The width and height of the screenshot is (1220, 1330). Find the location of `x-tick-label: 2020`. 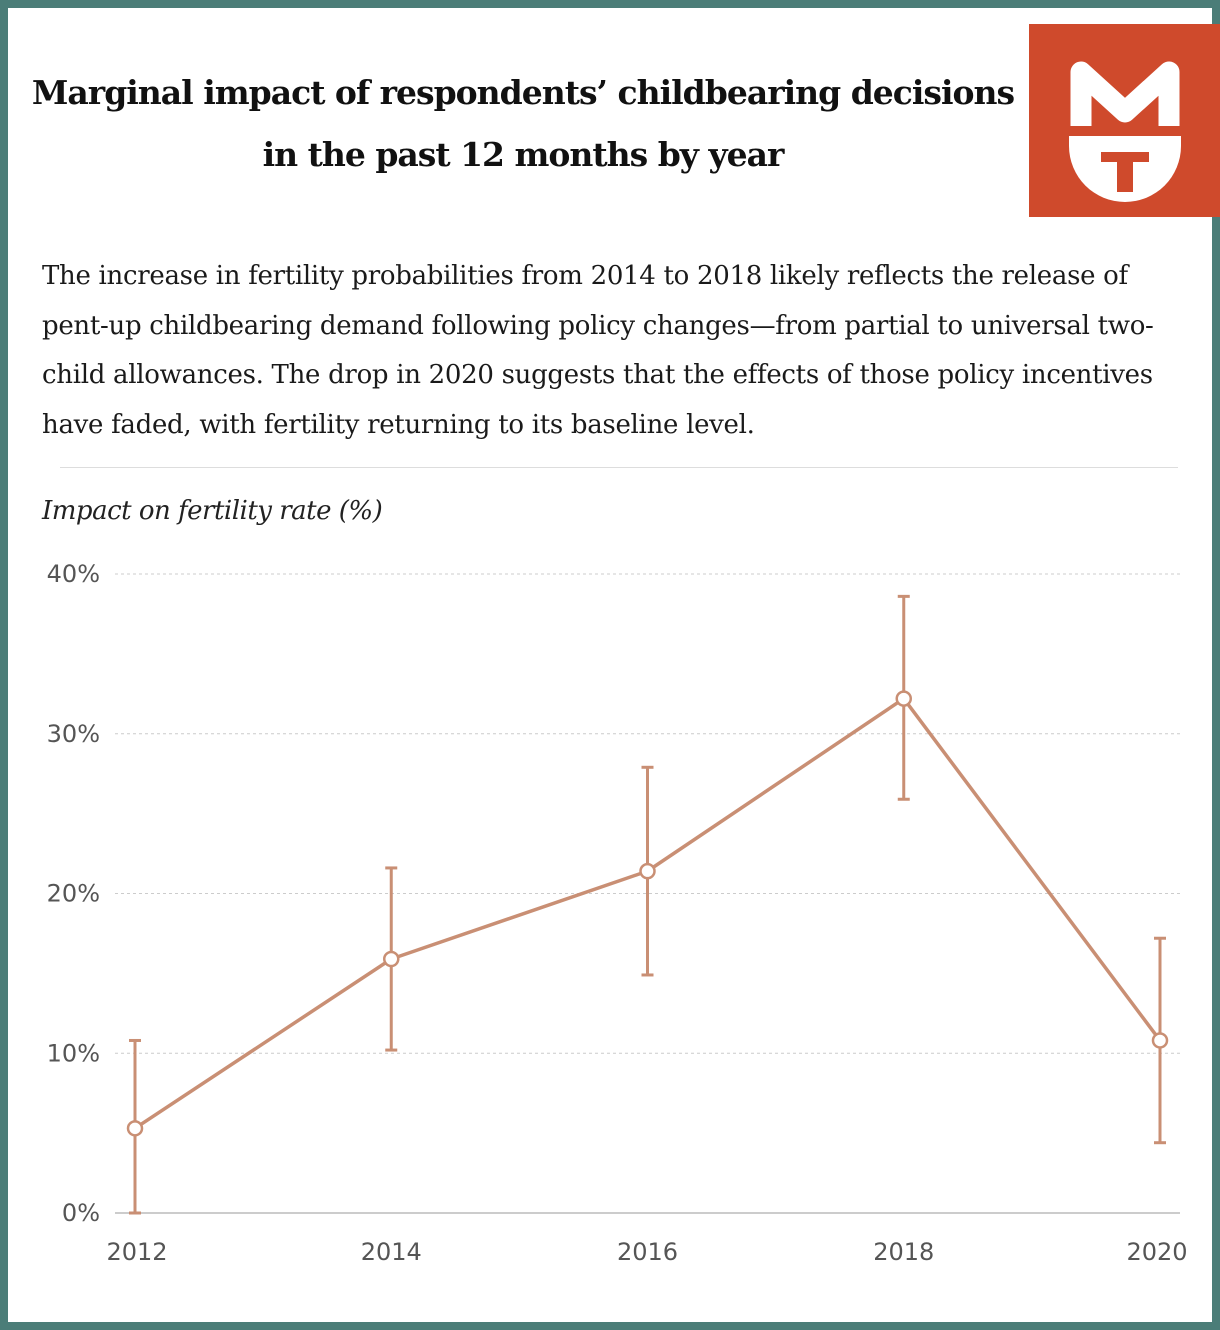

x-tick-label: 2020 is located at coordinates (1156, 1252).